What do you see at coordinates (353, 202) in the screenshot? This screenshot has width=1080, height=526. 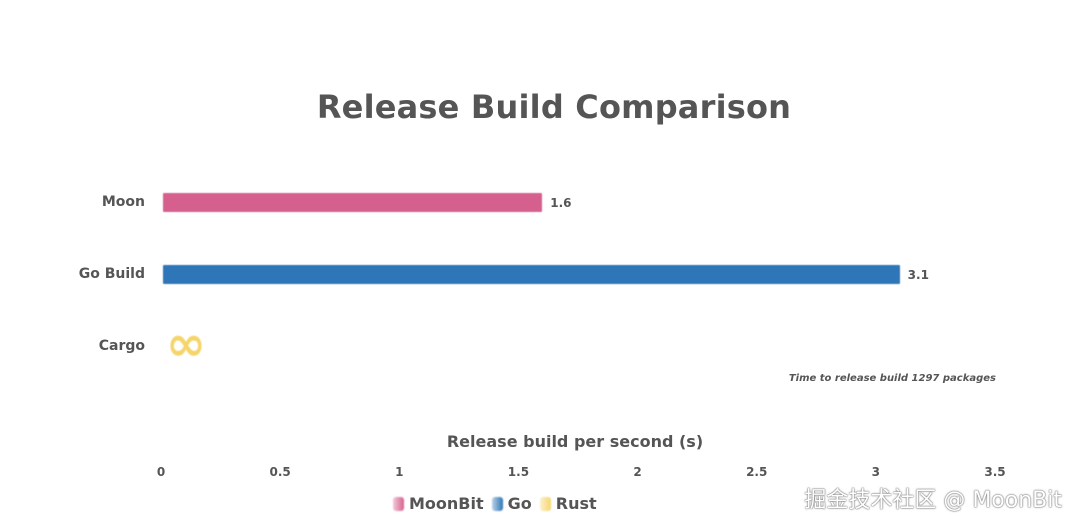 I see `bar-moonbit` at bounding box center [353, 202].